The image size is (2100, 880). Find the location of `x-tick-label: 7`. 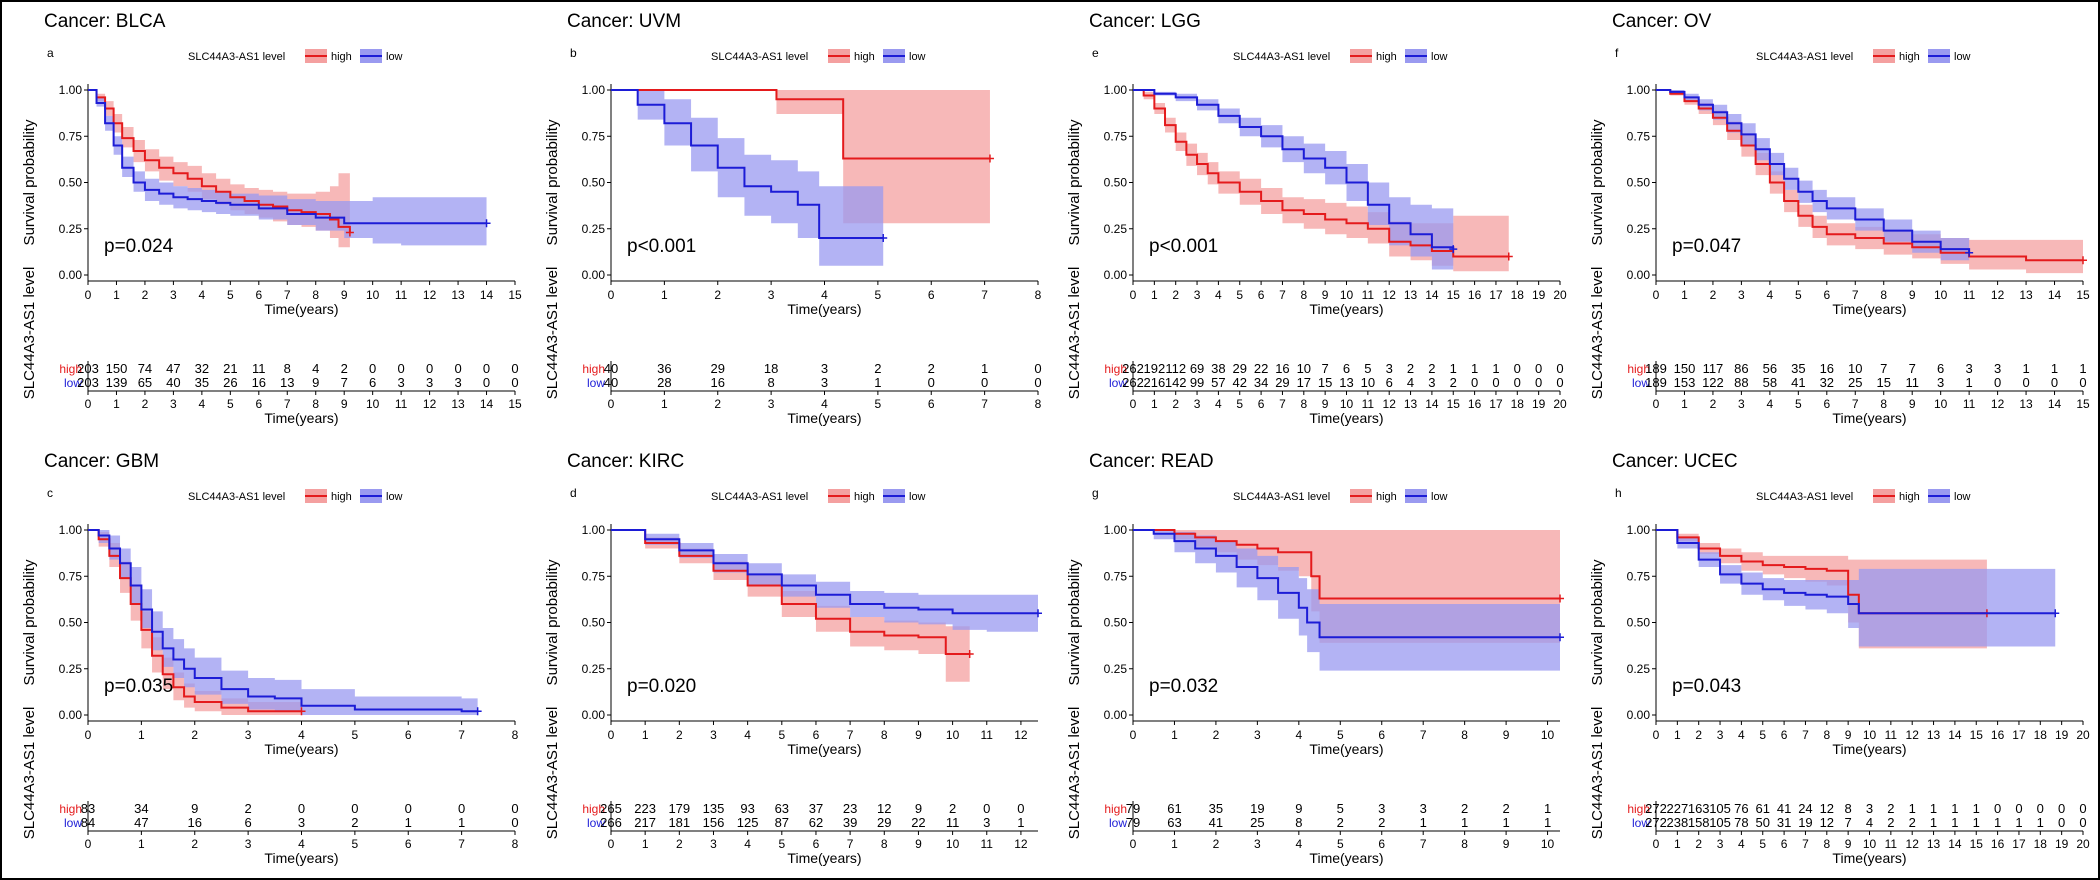

x-tick-label: 7 is located at coordinates (1423, 735).